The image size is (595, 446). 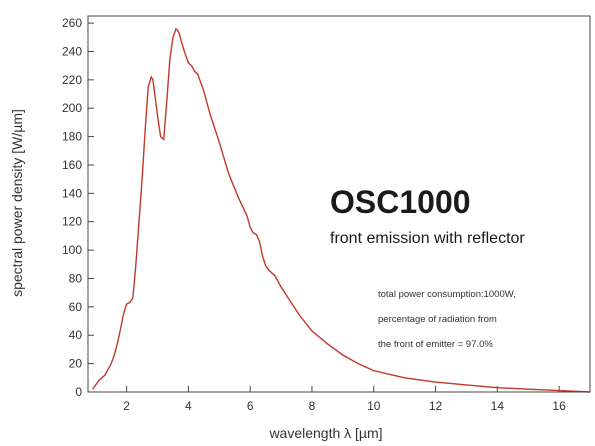 I want to click on annotation-line-1: total power consumption:1000W,, so click(x=447, y=294).